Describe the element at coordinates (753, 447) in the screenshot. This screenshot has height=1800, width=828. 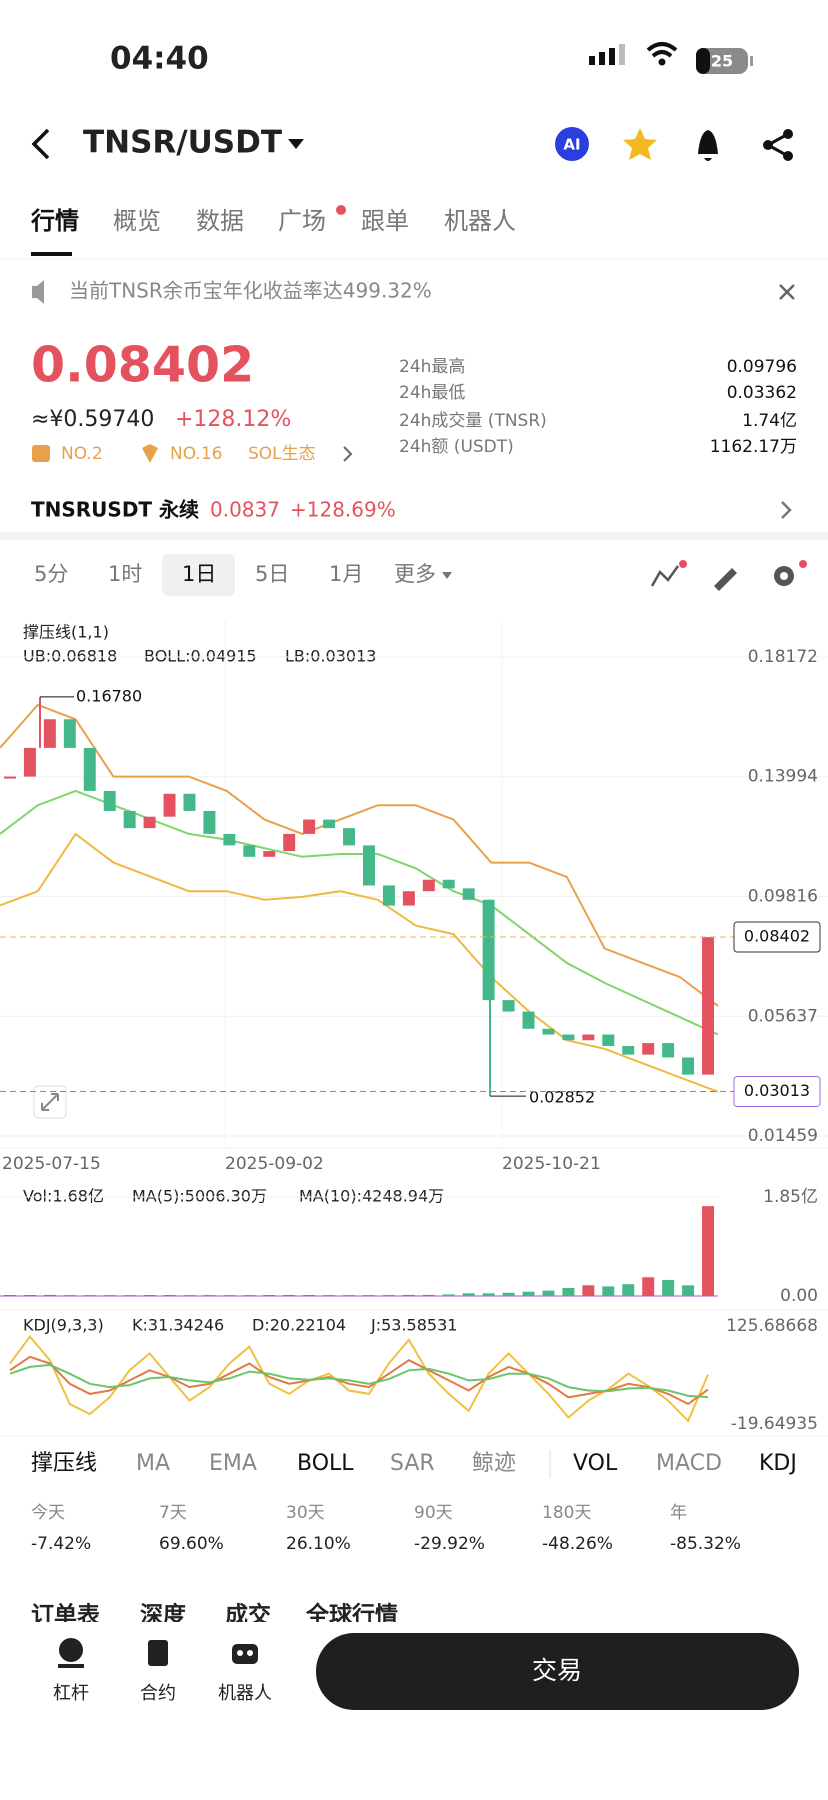
I see `stat-value: 1162.17万` at that location.